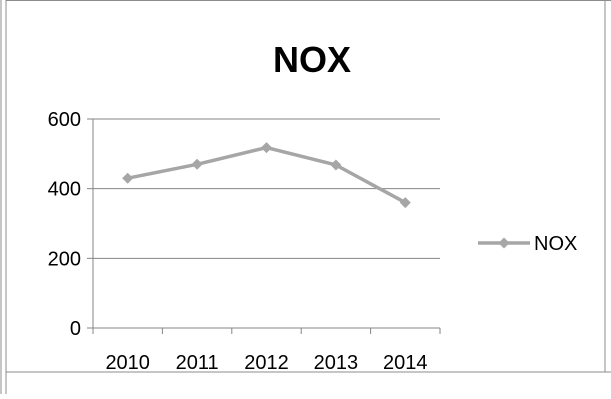 This screenshot has height=399, width=611. Describe the element at coordinates (312, 59) in the screenshot. I see `chart-title: NOX` at that location.